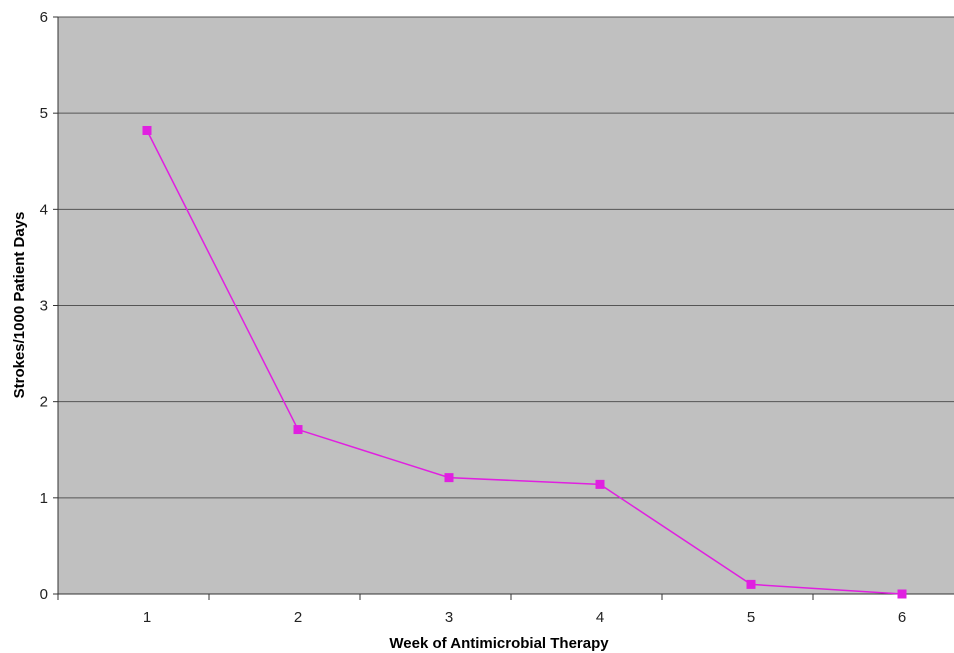 This screenshot has height=653, width=954. Describe the element at coordinates (147, 617) in the screenshot. I see `x-tick-label: 1` at that location.